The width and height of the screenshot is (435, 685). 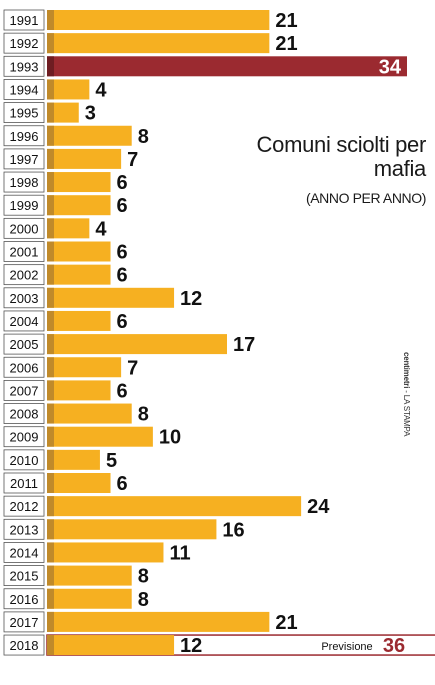 What do you see at coordinates (101, 90) in the screenshot?
I see `value-label: 4` at bounding box center [101, 90].